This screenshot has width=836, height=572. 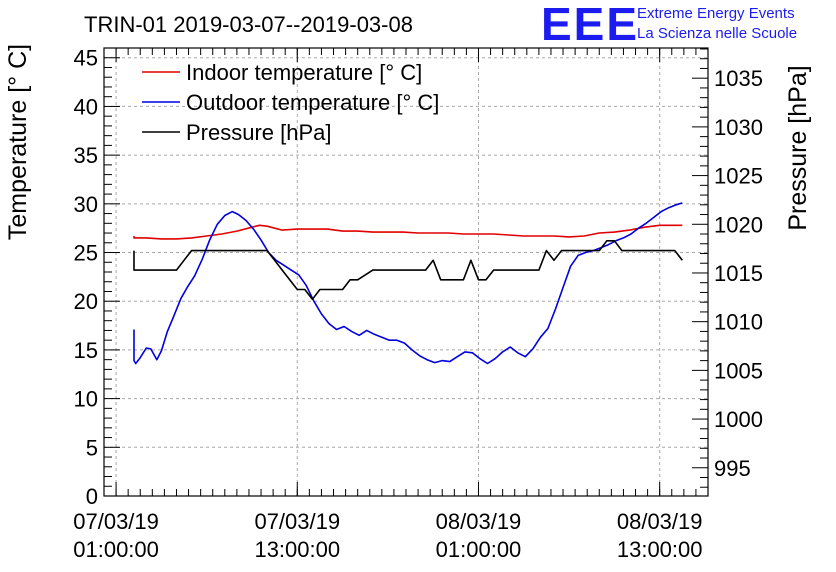 What do you see at coordinates (738, 176) in the screenshot?
I see `y2-tick-label: 1025` at bounding box center [738, 176].